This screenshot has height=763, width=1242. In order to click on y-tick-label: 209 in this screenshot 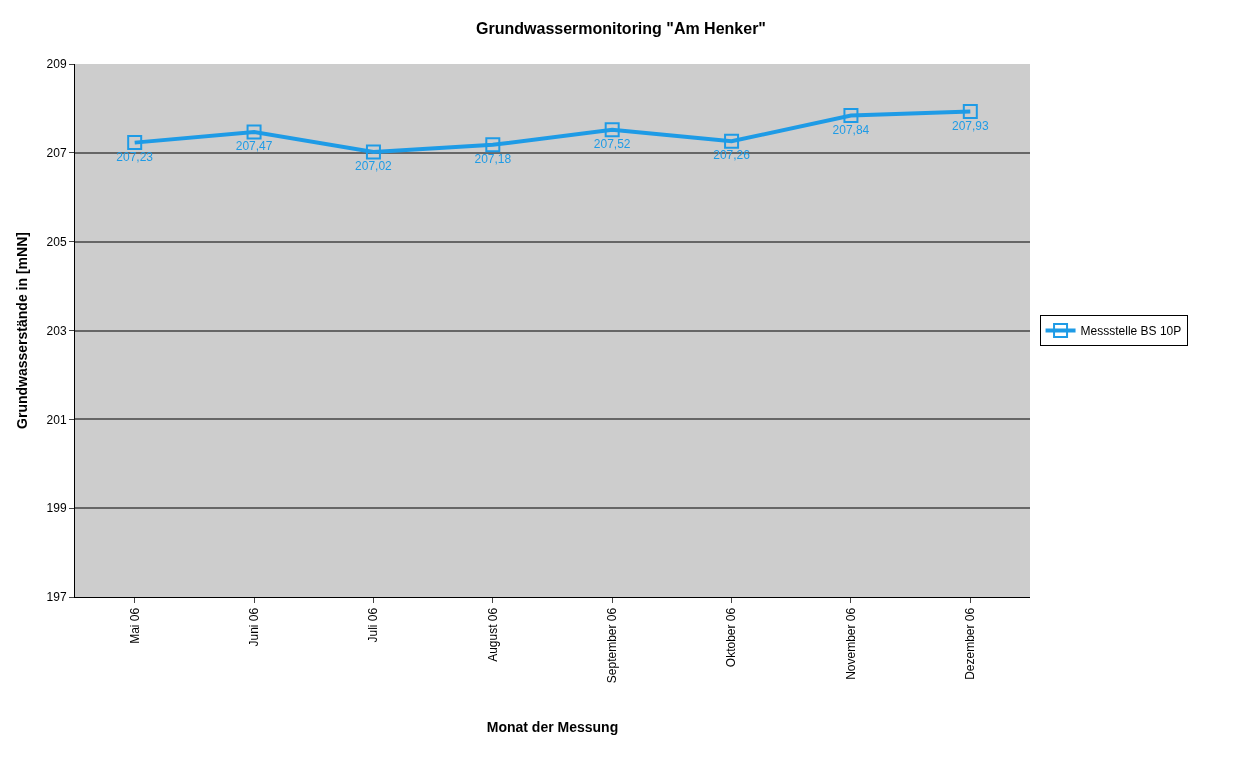, I will do `click(56, 64)`.